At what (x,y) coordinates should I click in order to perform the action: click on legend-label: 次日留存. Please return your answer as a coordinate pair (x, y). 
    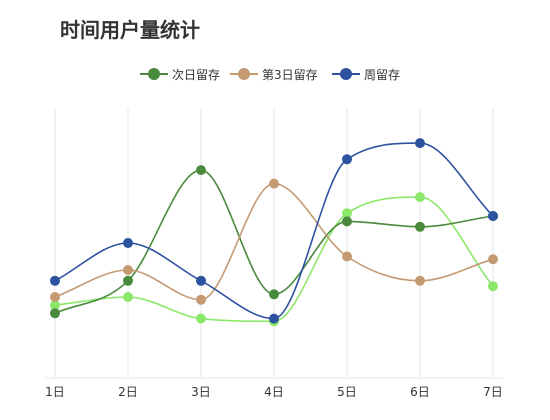
    Looking at the image, I should click on (196, 74).